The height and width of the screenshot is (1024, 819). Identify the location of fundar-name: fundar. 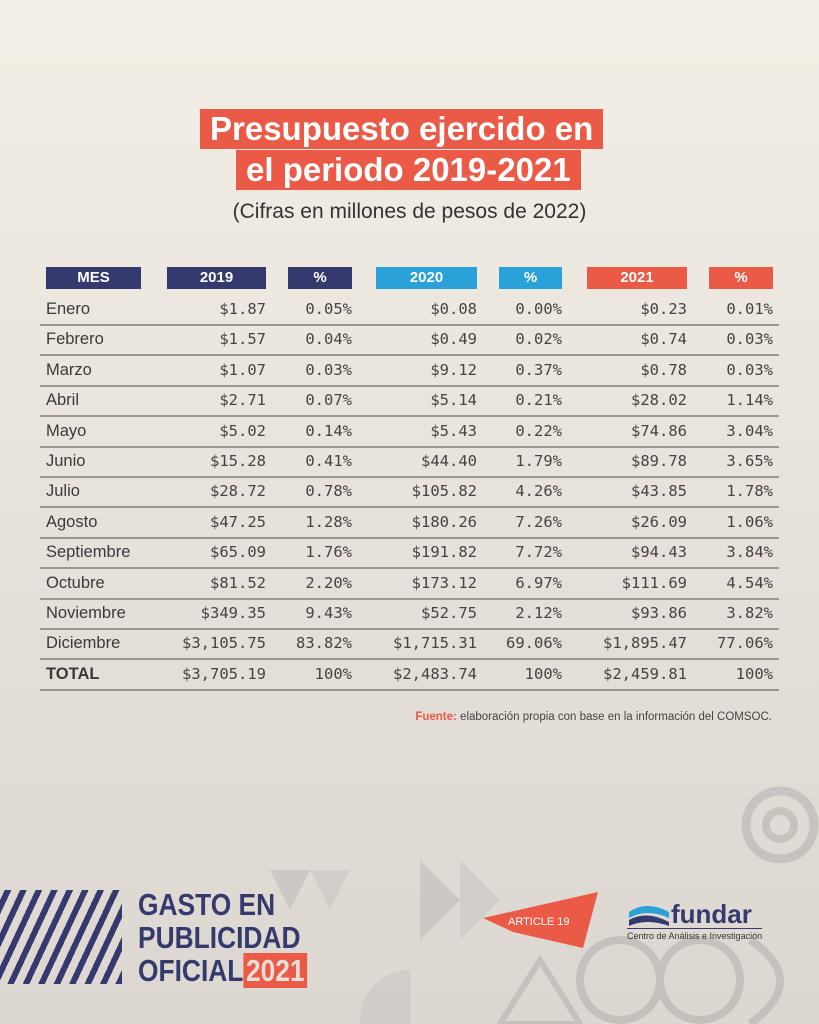
(711, 914).